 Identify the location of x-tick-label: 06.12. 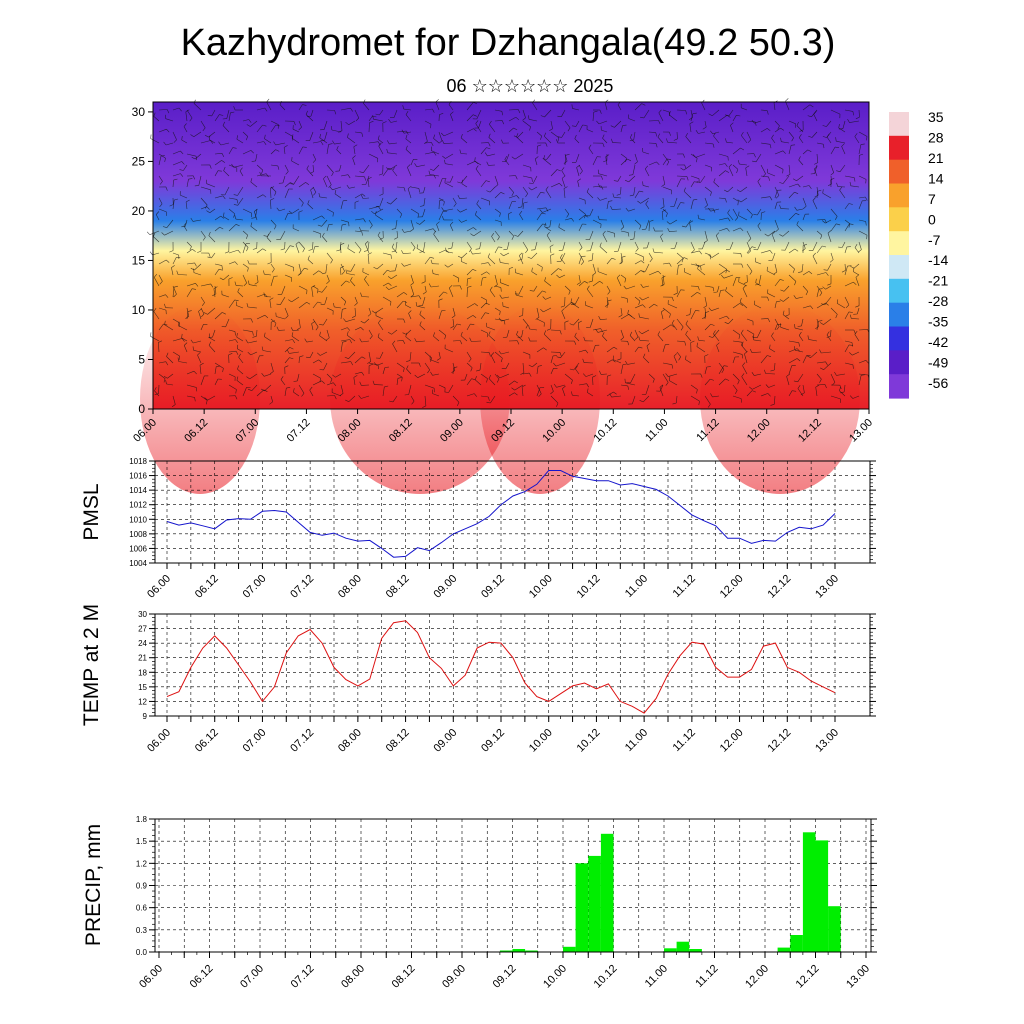
(202, 977).